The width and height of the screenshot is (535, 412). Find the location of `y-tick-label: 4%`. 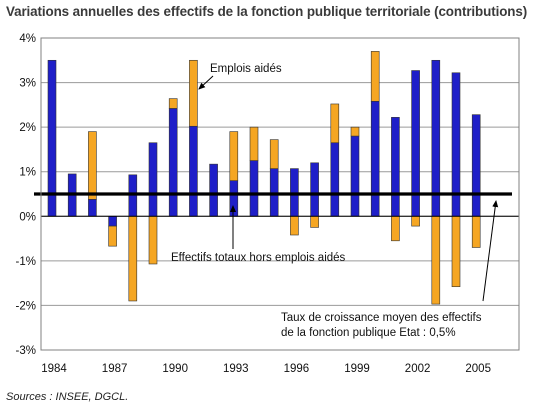

y-tick-label: 4% is located at coordinates (27, 39).